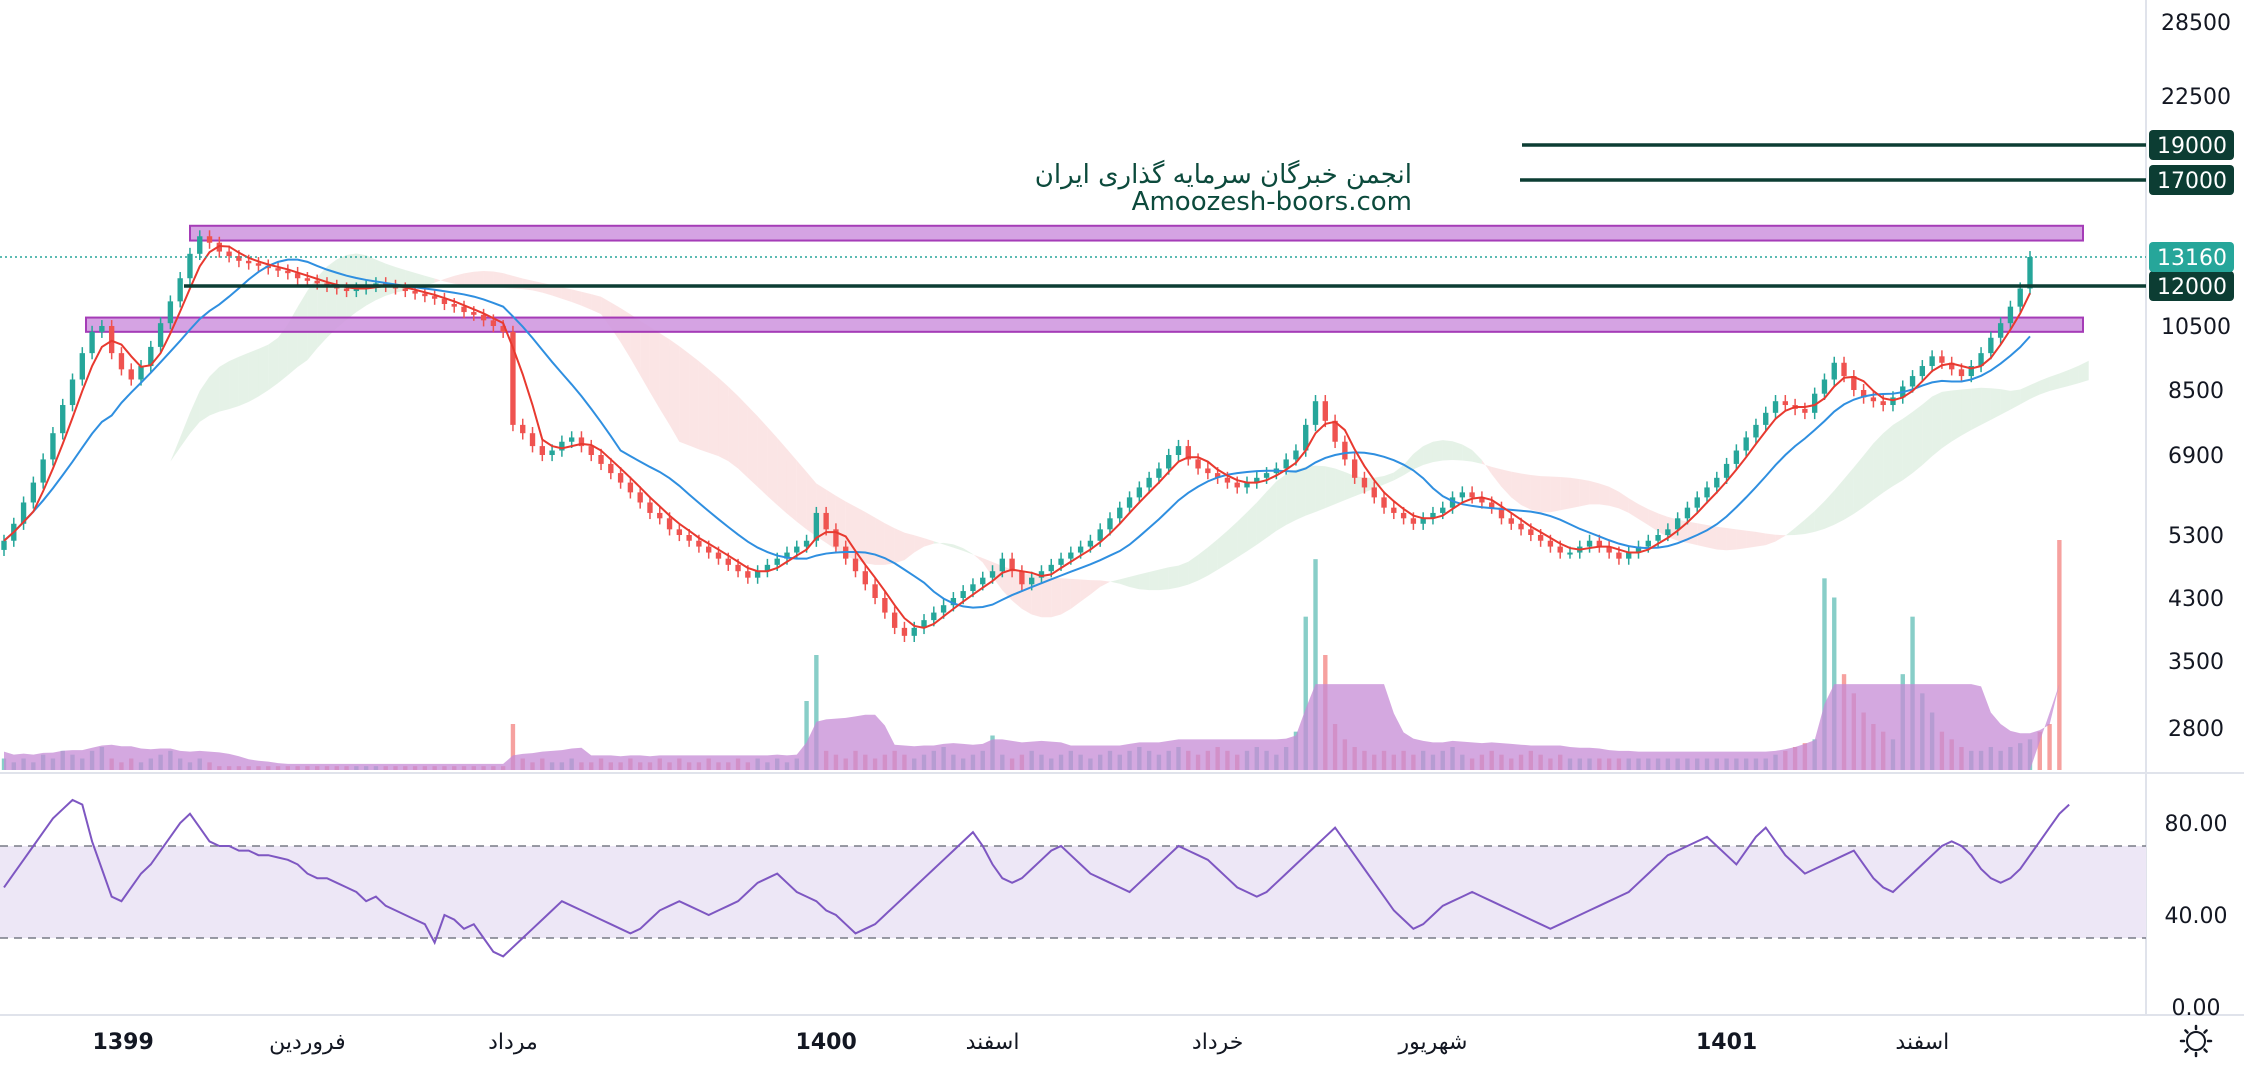 This screenshot has height=1070, width=2244. Describe the element at coordinates (2196, 391) in the screenshot. I see `price-tick-label: 8500` at that location.